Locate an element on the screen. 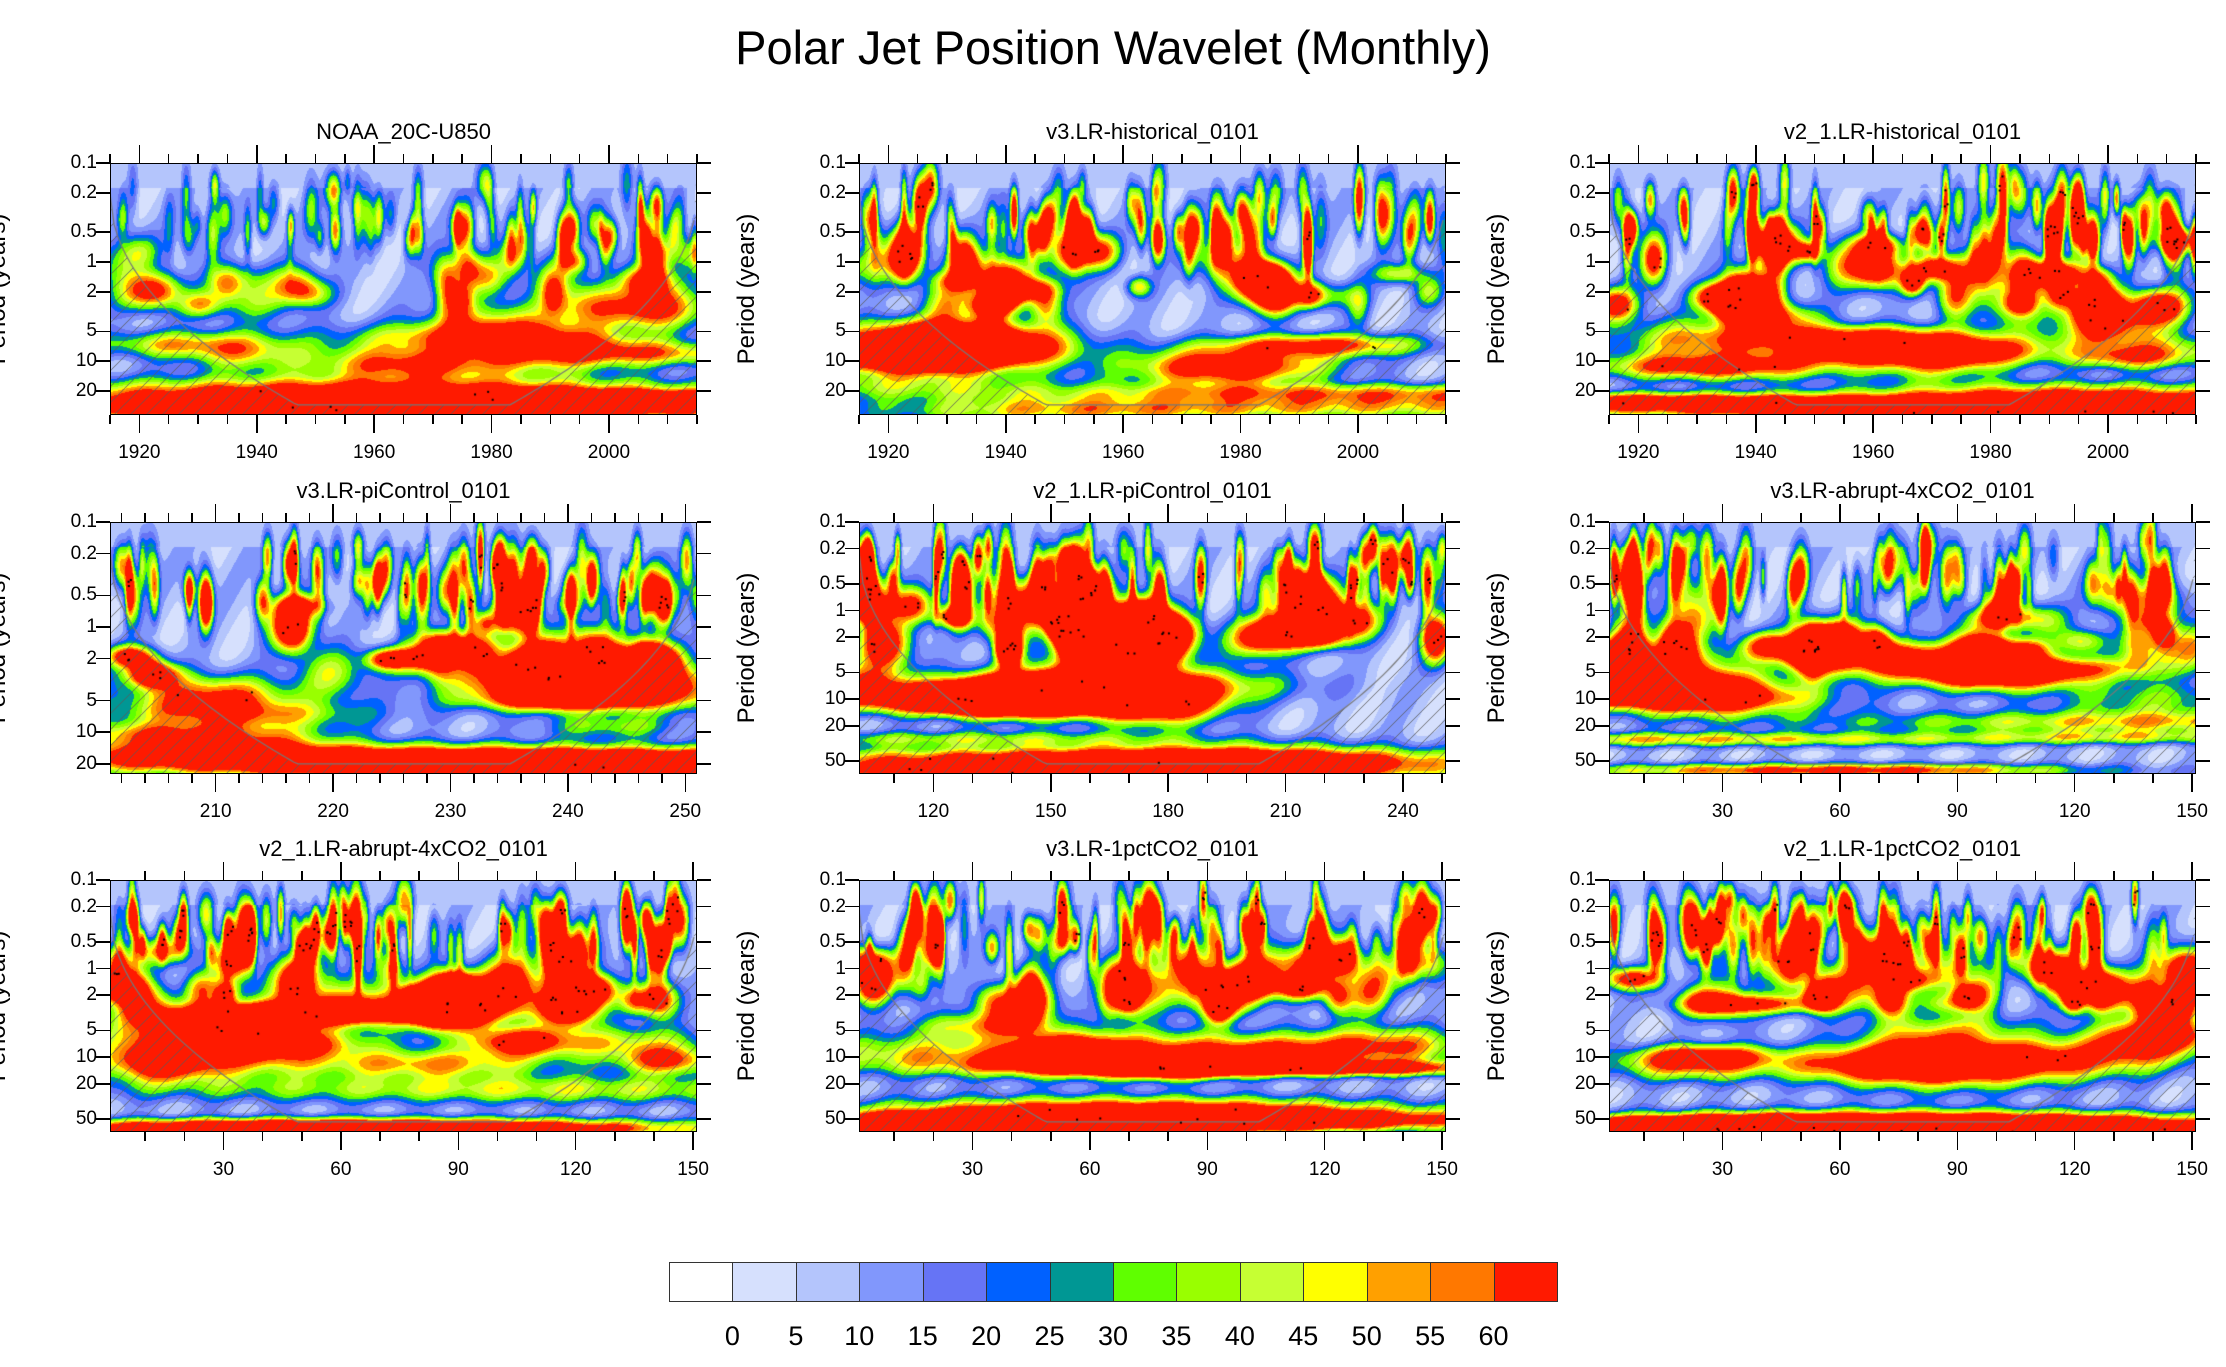  y-tick-label: 1 is located at coordinates (840, 610).